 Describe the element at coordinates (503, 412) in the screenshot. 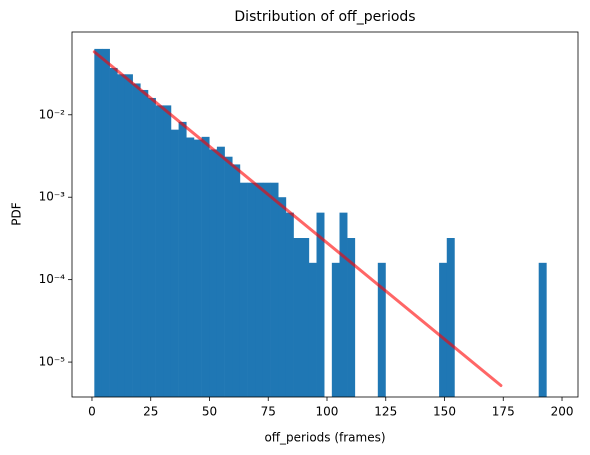

I see `x-tick-label: 175` at that location.